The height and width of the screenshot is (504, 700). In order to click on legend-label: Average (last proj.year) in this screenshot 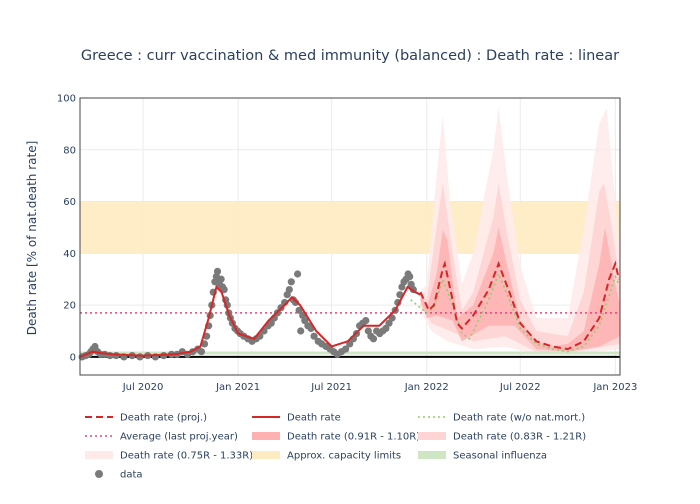, I will do `click(179, 437)`.